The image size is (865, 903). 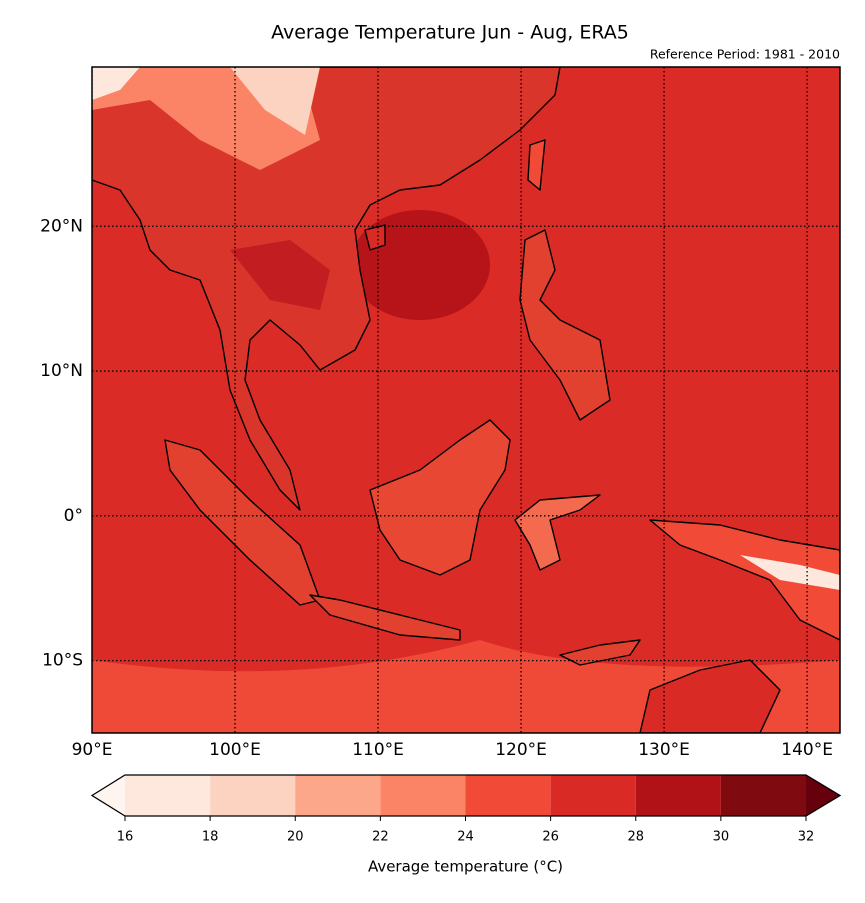 I want to click on lon-label: 140°E, so click(x=807, y=750).